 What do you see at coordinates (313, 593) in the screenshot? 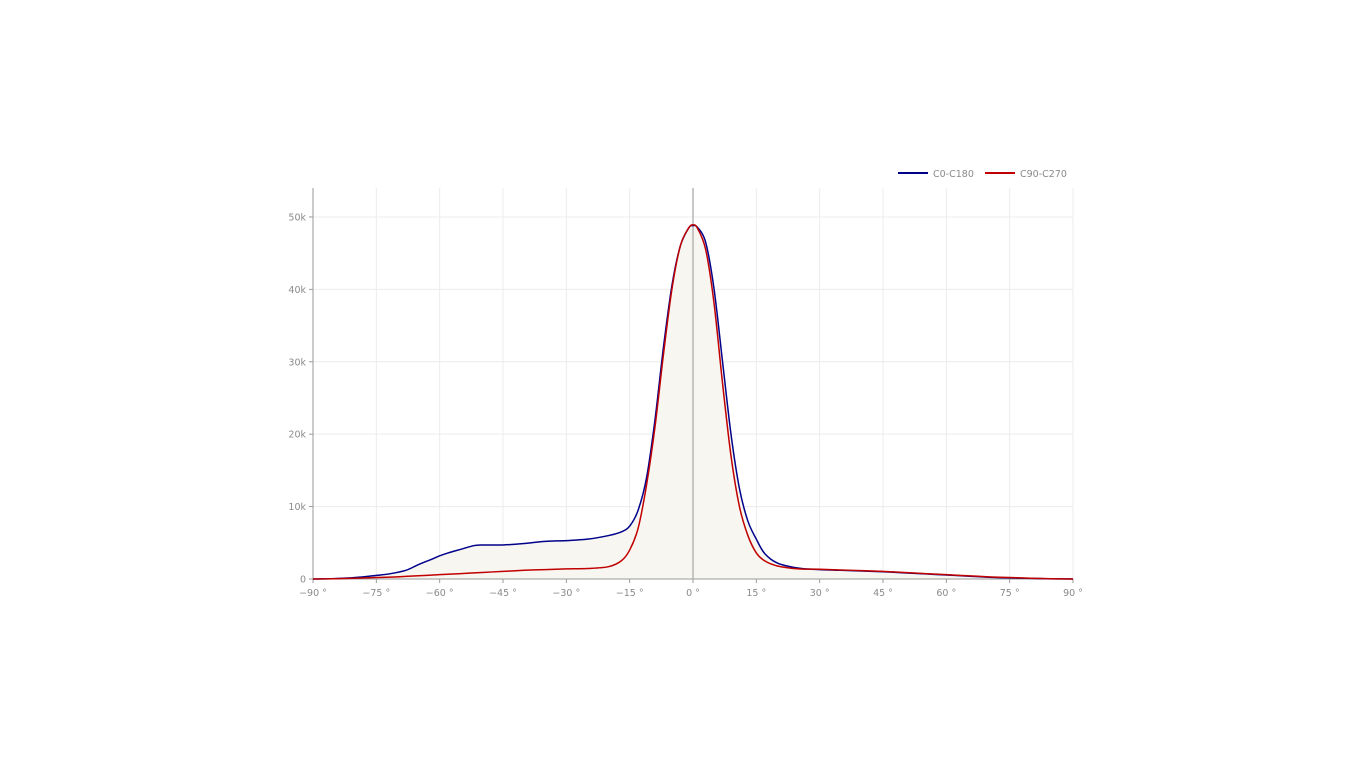
I see `x-tick-label: −90 °` at bounding box center [313, 593].